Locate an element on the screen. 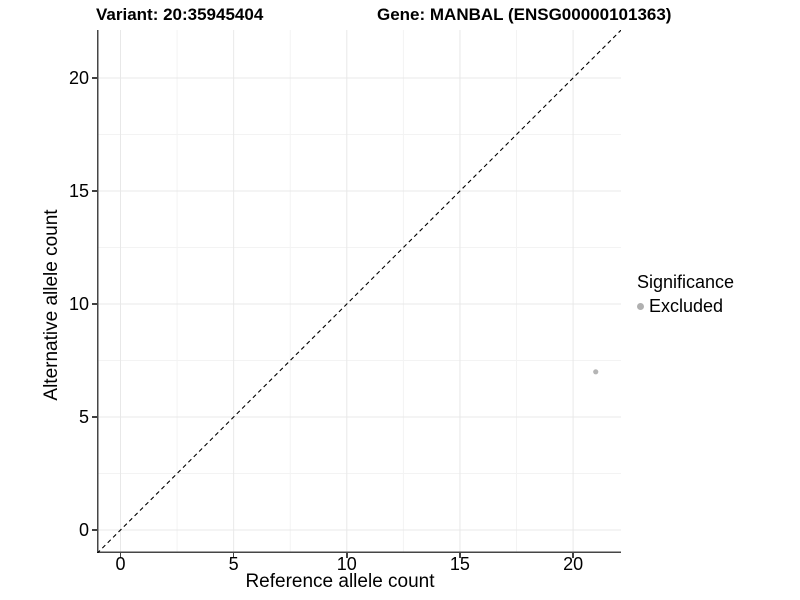 The height and width of the screenshot is (600, 800). x-tick-label: 20 is located at coordinates (573, 564).